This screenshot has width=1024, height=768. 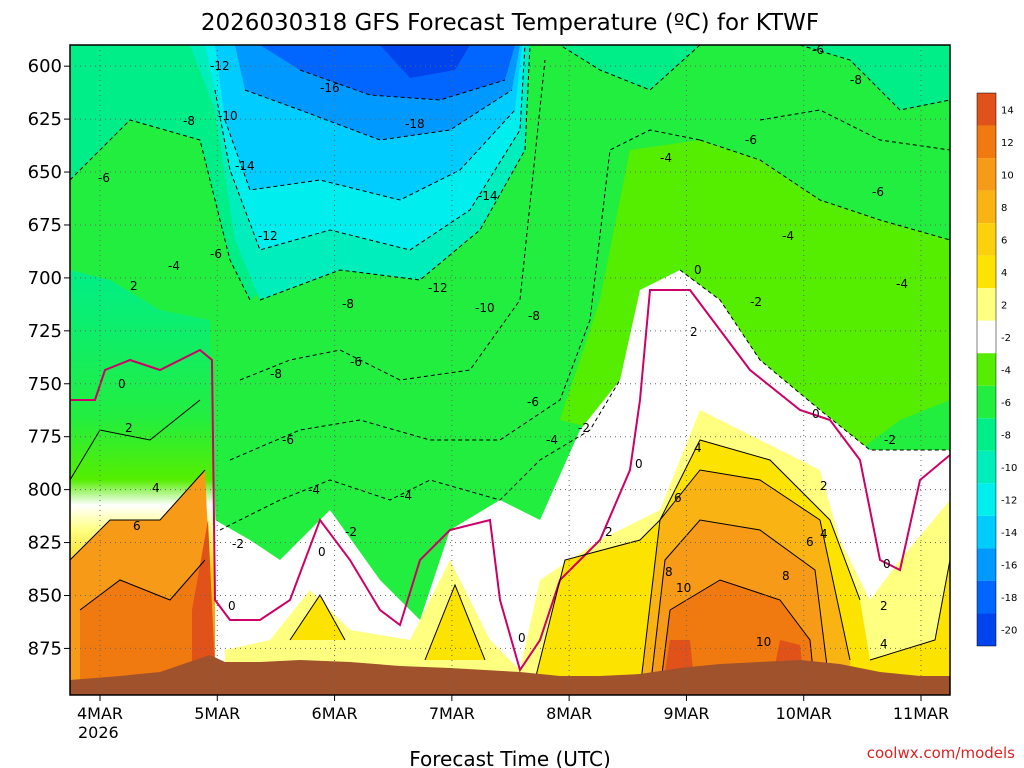 I want to click on colorbar-label: -10, so click(x=1009, y=468).